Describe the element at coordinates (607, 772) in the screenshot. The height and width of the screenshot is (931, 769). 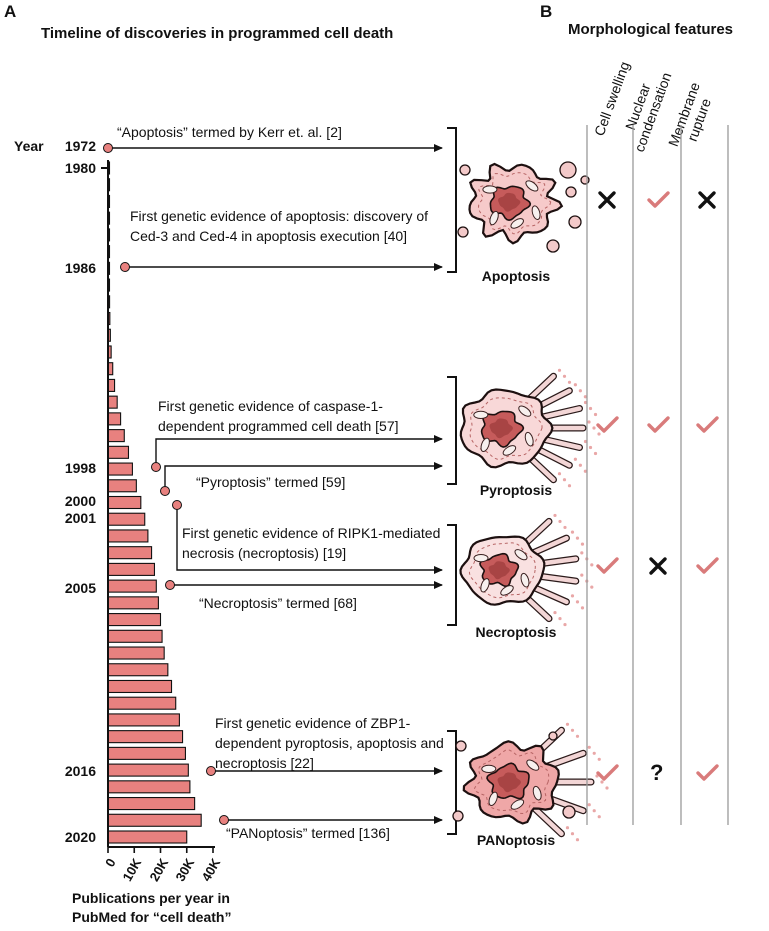
I see `mark-panoptosis-0-check-icon` at that location.